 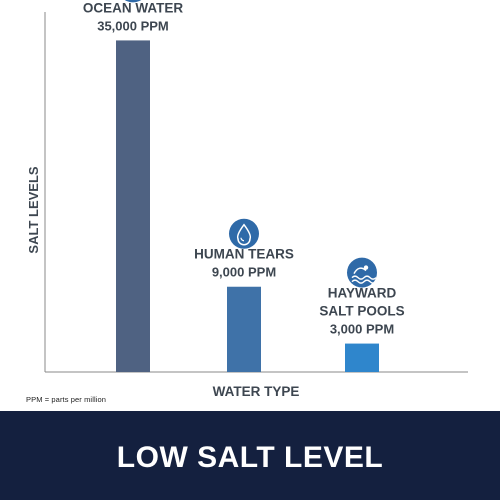 What do you see at coordinates (256, 391) in the screenshot?
I see `x-axis-label: WATER TYPE` at bounding box center [256, 391].